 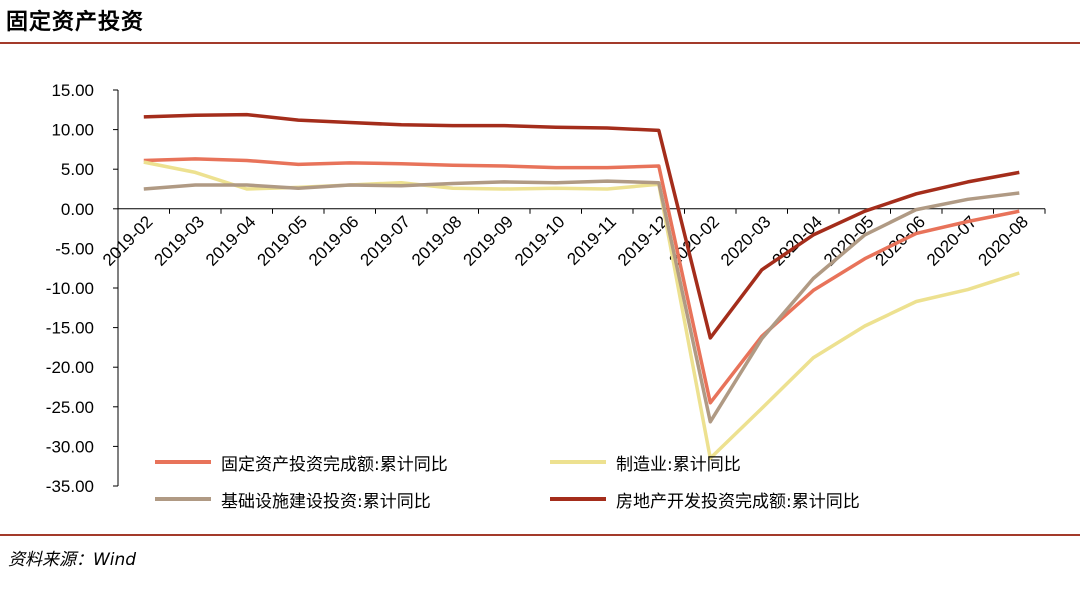 What do you see at coordinates (128, 241) in the screenshot?
I see `x-tick-label: 2019-02` at bounding box center [128, 241].